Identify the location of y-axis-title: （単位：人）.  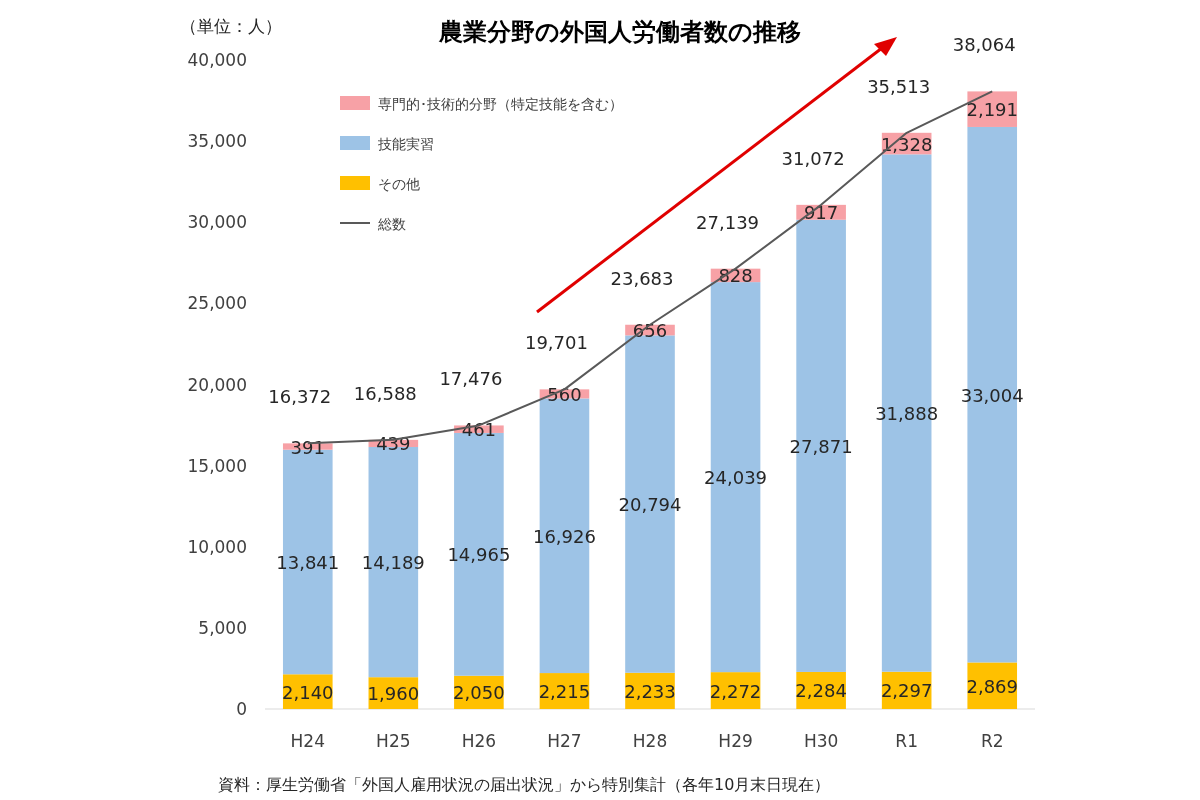
(231, 26).